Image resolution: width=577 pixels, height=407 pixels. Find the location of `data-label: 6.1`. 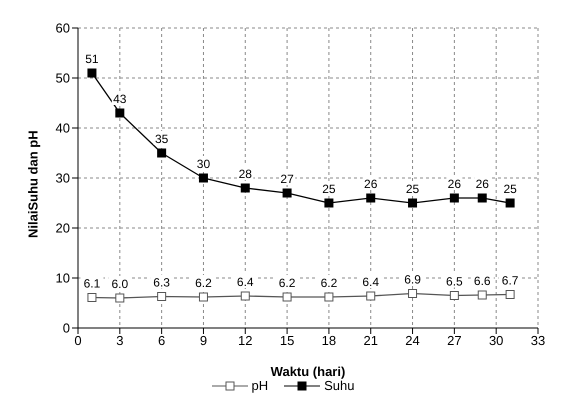

data-label: 6.1 is located at coordinates (92, 283).